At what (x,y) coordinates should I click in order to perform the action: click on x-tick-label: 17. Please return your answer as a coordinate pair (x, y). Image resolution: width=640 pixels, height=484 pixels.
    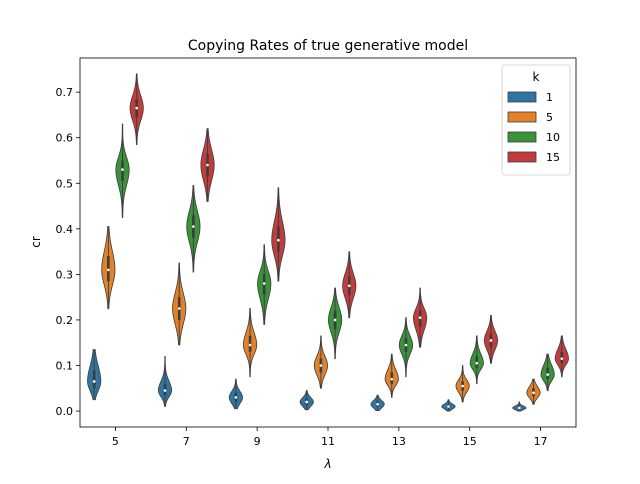
    Looking at the image, I should click on (541, 441).